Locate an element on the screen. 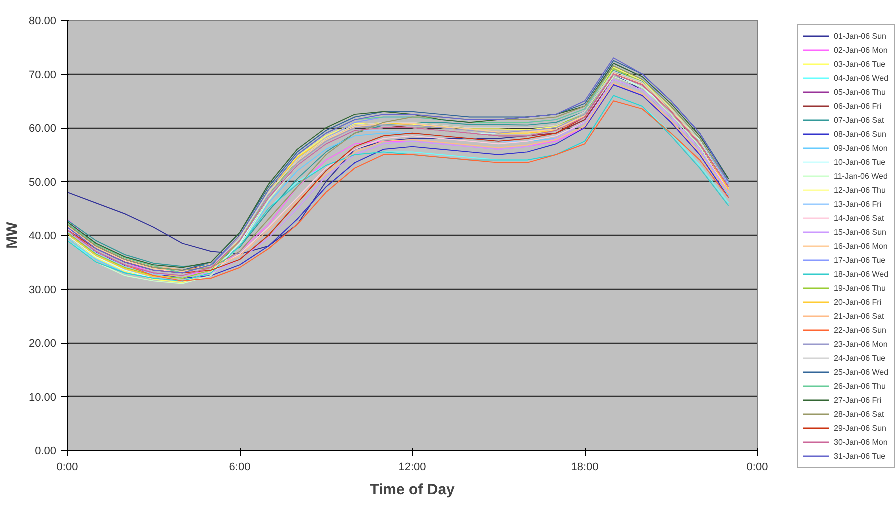  legend-label: 10-Jan-06 Tue is located at coordinates (860, 162).